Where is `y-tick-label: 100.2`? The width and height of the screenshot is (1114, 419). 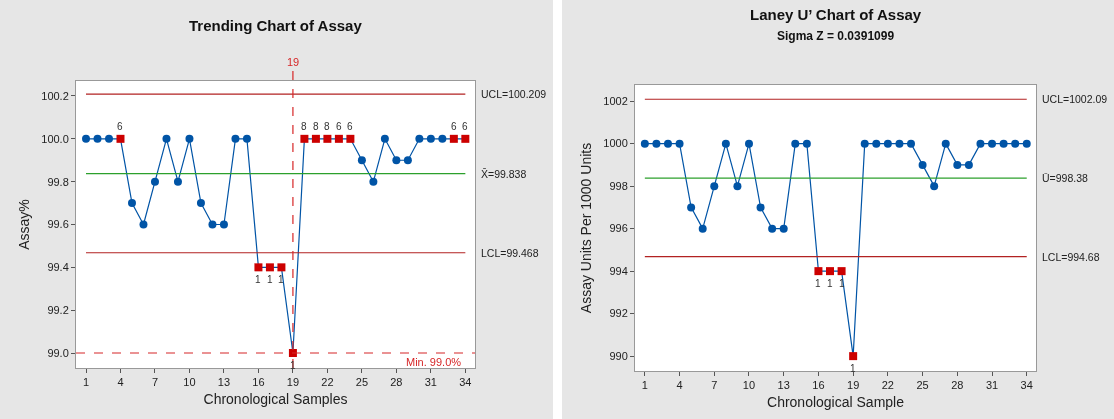
y-tick-label: 100.2 is located at coordinates (55, 95).